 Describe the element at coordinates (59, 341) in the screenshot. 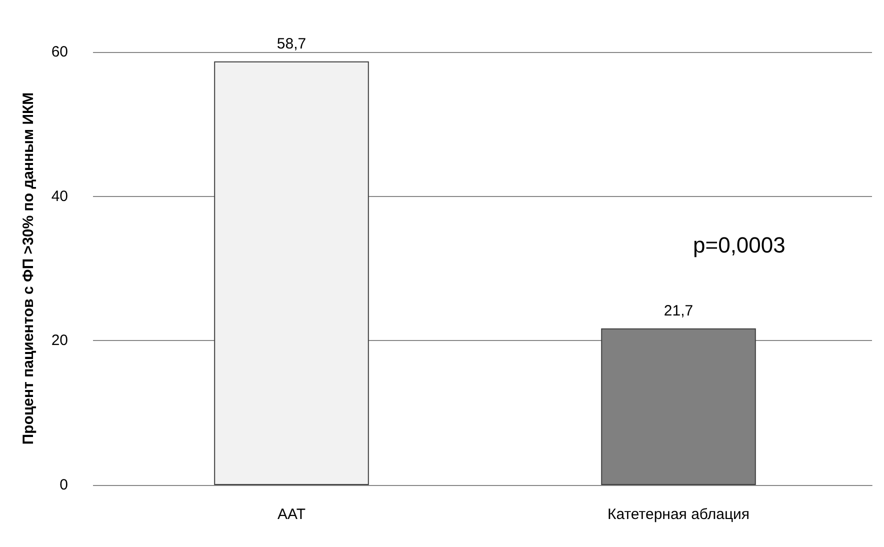

I see `y-tick-label: 20` at that location.